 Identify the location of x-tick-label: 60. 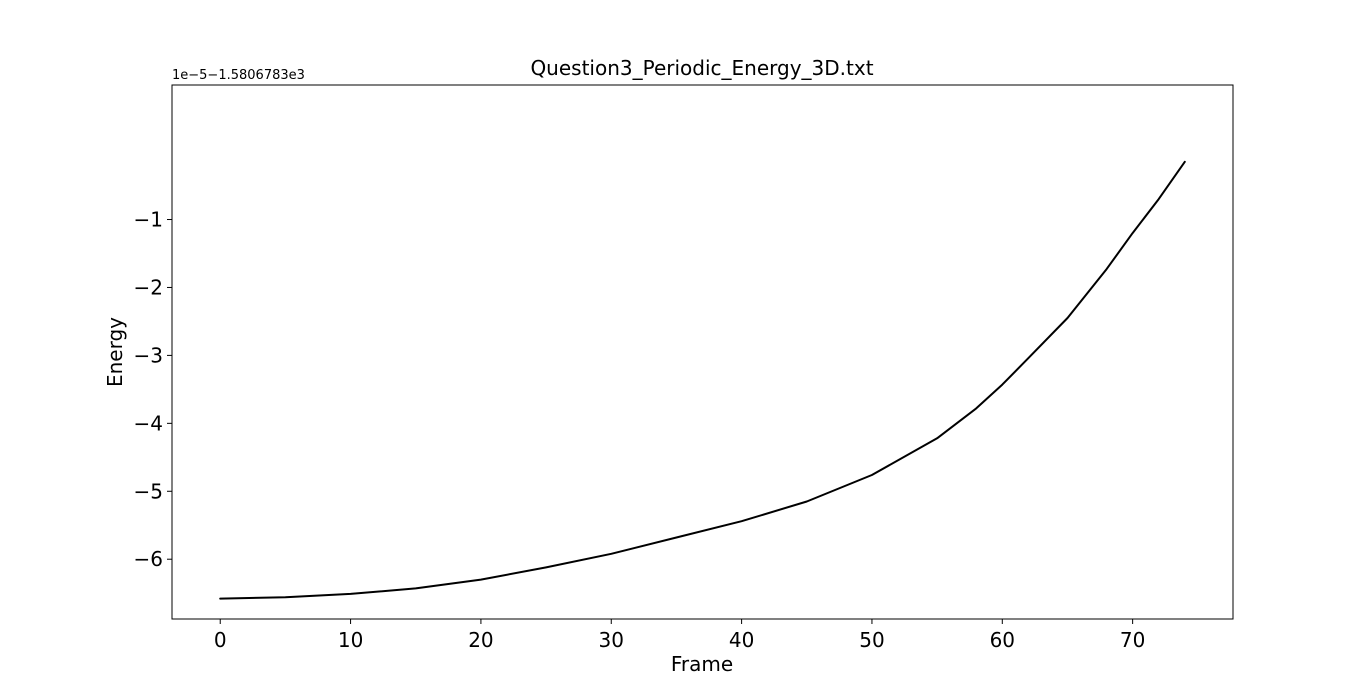
(1002, 640).